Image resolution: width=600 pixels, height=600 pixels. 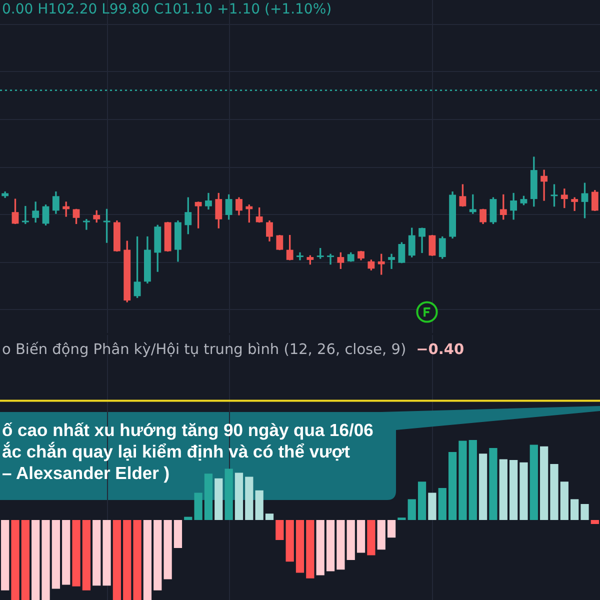 What do you see at coordinates (440, 350) in the screenshot?
I see `chart-subtitle: −0.40` at bounding box center [440, 350].